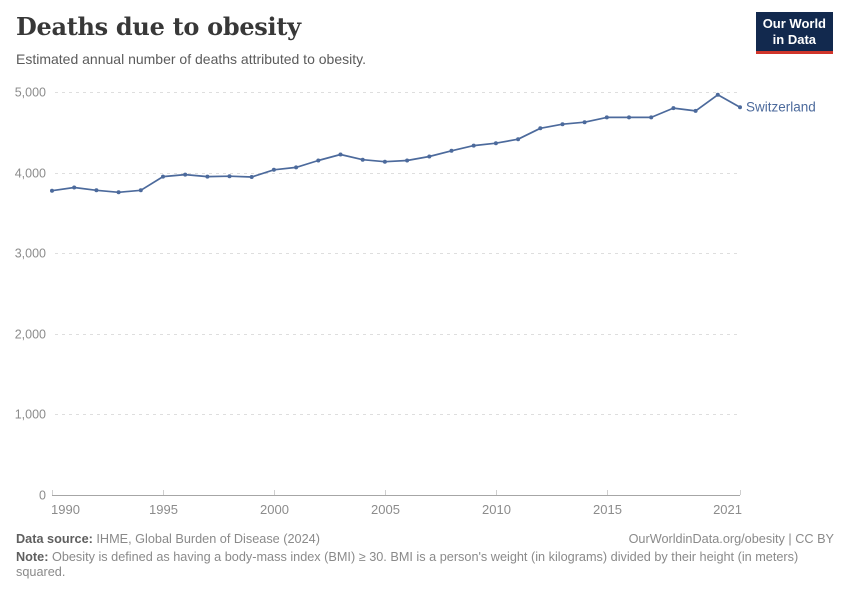  What do you see at coordinates (731, 539) in the screenshot?
I see `owid-link: OurWorldinData.org/obesity | CC BY` at bounding box center [731, 539].